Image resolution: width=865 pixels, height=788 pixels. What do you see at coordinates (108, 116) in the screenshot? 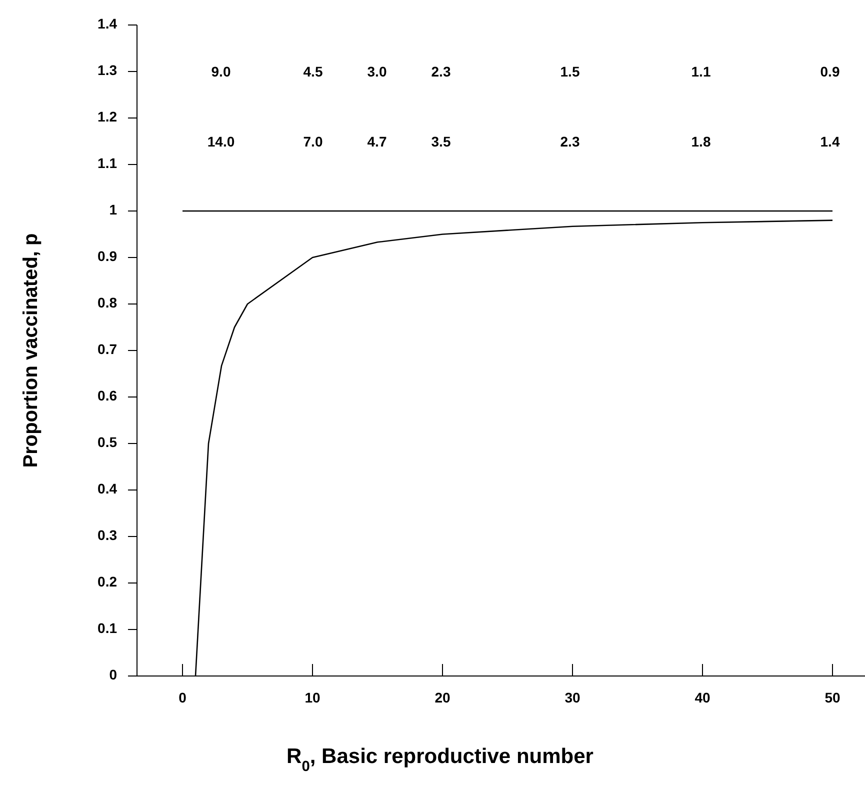
I see `y-tick-label: 1.2` at bounding box center [108, 116].